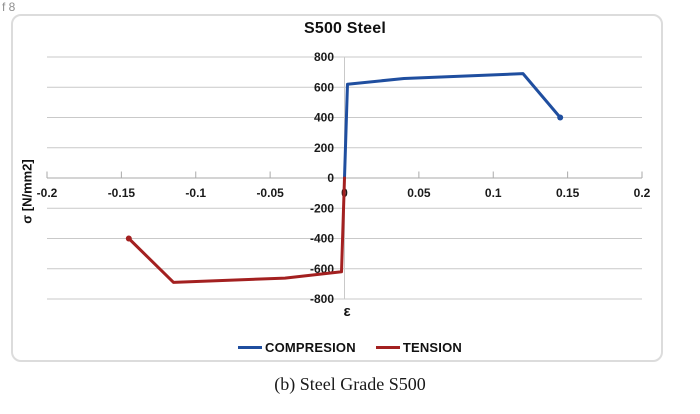 The height and width of the screenshot is (414, 700). Describe the element at coordinates (324, 148) in the screenshot. I see `y-tick-label: 200` at that location.